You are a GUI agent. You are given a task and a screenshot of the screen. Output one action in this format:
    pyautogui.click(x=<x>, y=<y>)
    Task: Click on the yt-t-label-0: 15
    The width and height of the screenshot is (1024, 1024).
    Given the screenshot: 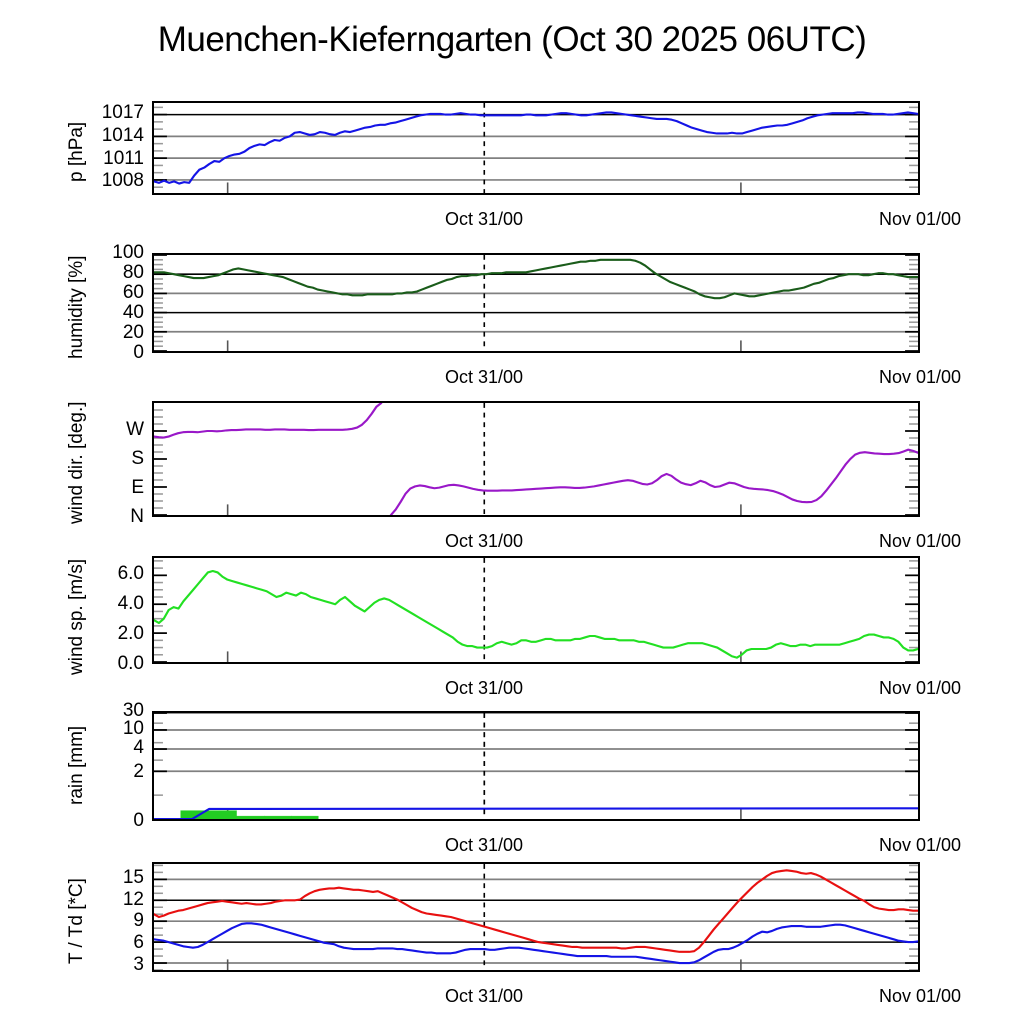 What is the action you would take?
    pyautogui.click(x=133, y=877)
    